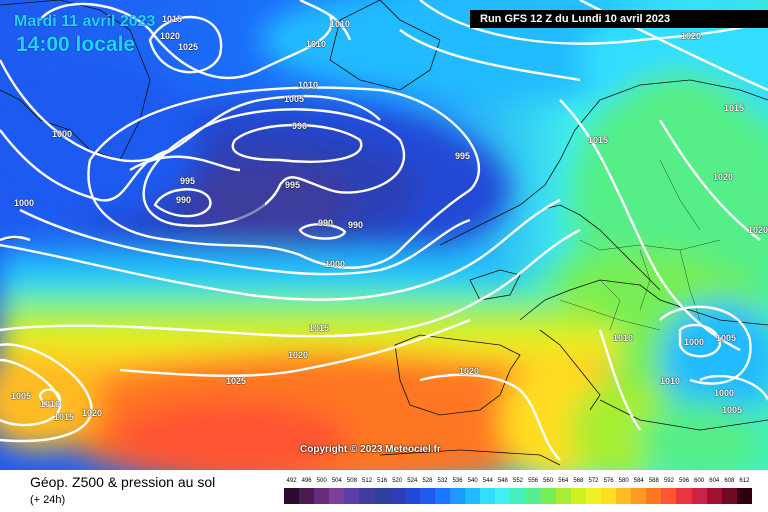 This screenshot has height=512, width=768. I want to click on scale-label: 544, so click(487, 481).